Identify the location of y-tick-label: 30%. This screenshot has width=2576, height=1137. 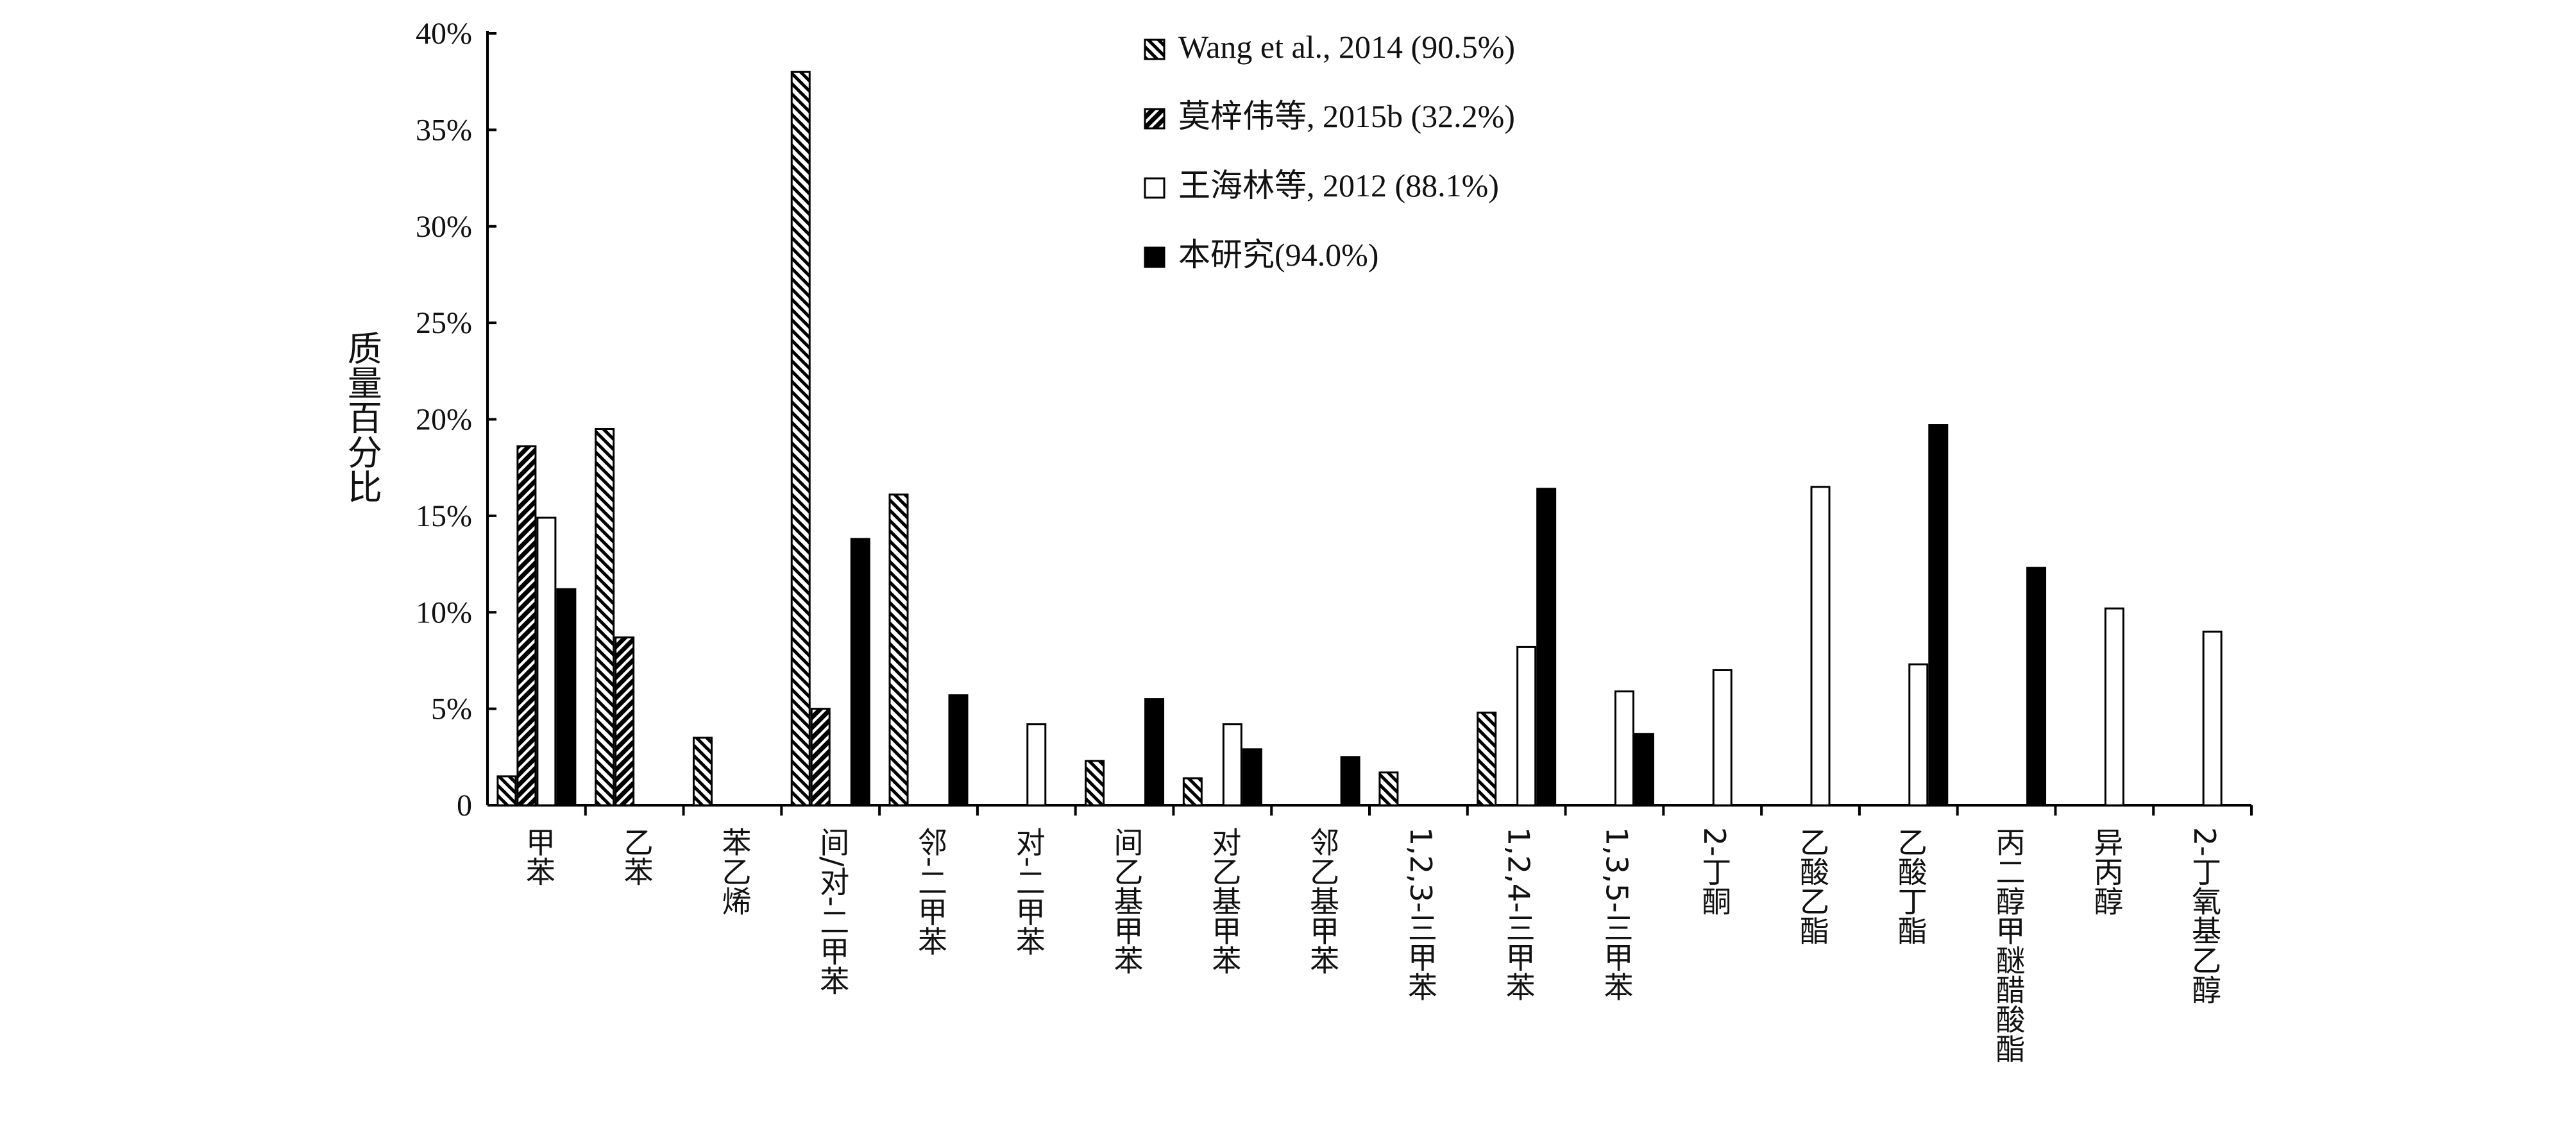
(444, 227).